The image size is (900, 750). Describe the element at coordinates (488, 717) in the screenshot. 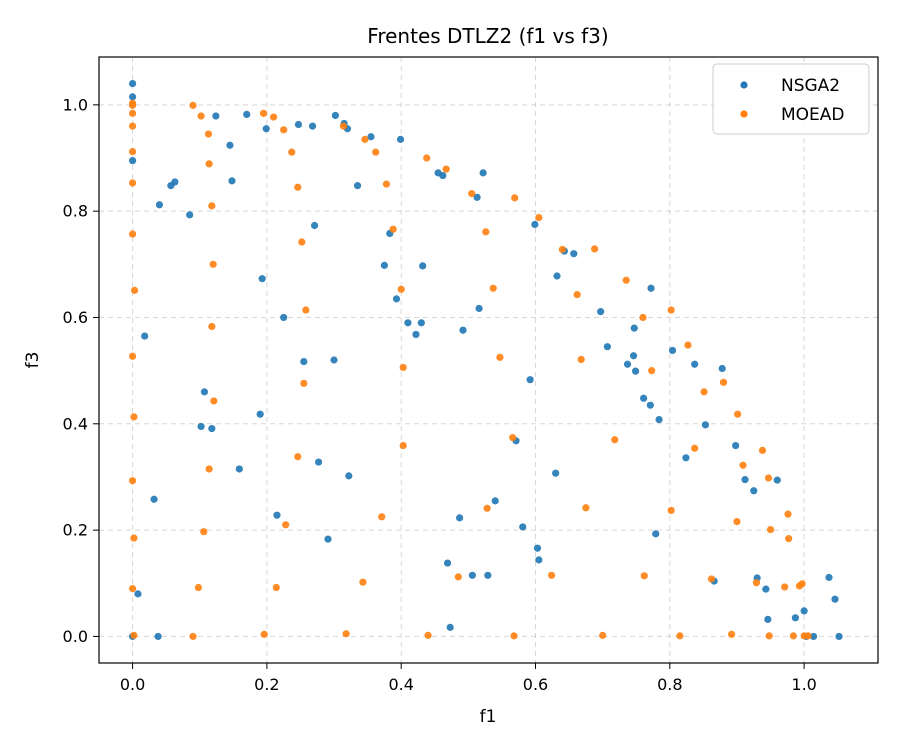

I see `x-axis-label: f1` at that location.